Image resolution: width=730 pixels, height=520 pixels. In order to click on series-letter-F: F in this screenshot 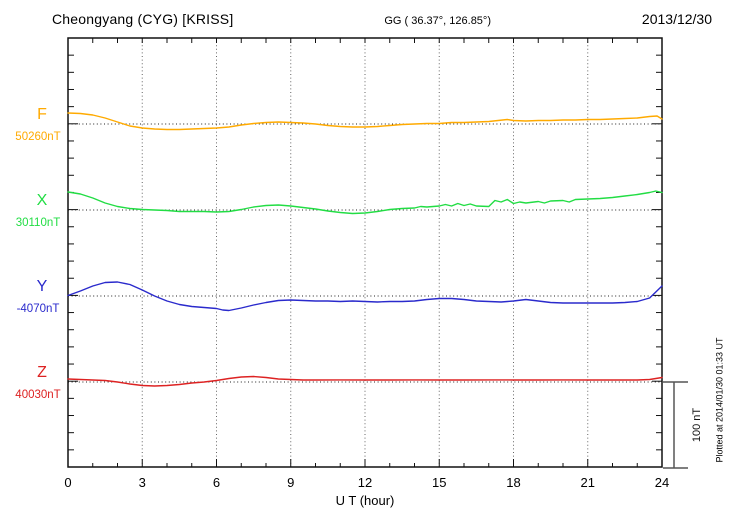, I will do `click(42, 114)`.